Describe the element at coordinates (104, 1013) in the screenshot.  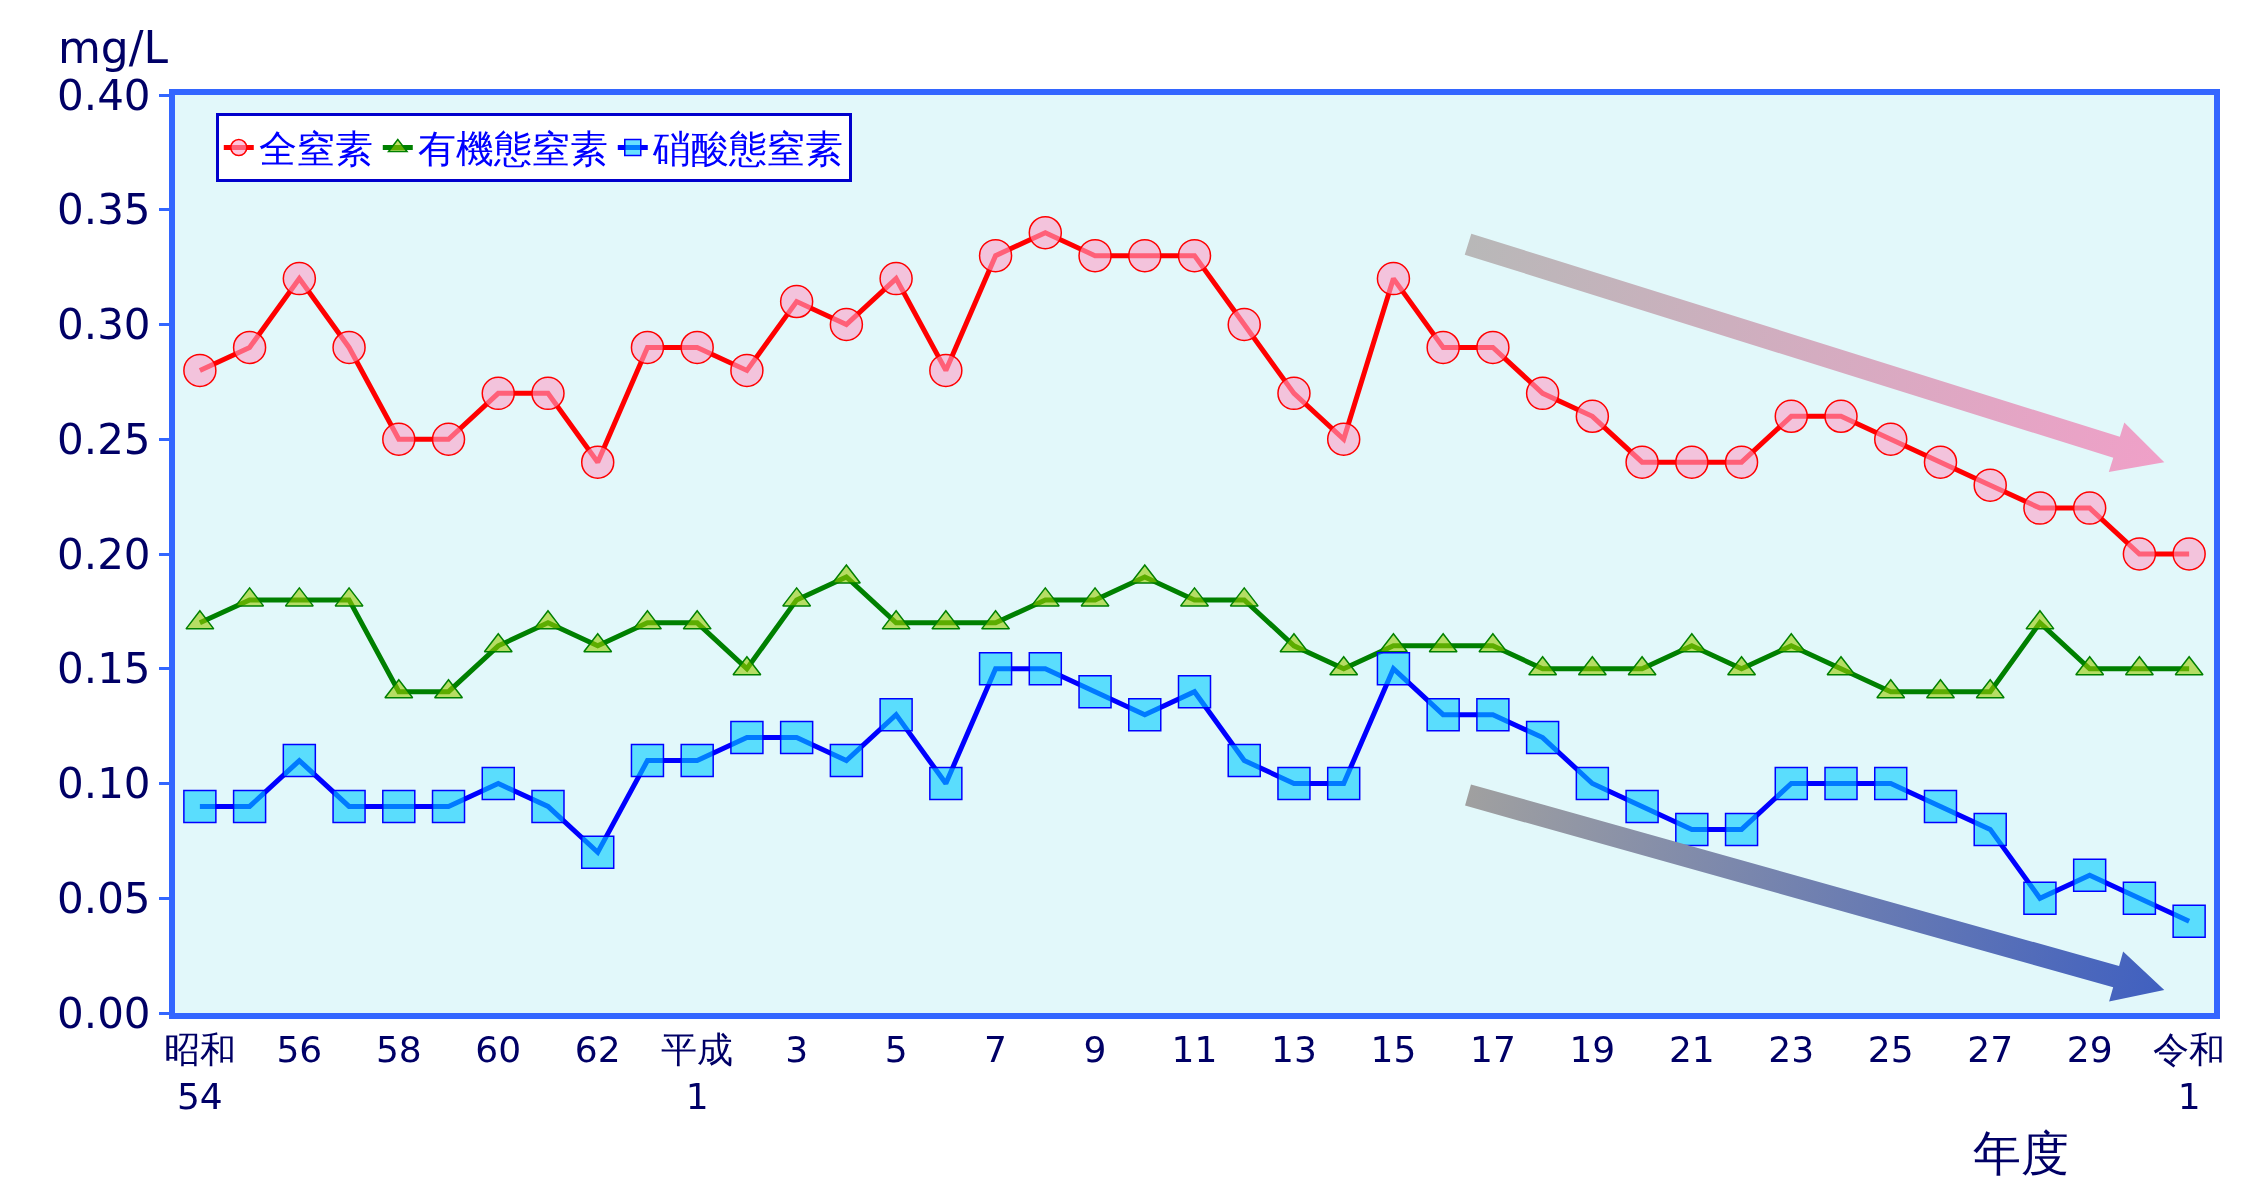
I see `y-tick-label: 0.00` at that location.